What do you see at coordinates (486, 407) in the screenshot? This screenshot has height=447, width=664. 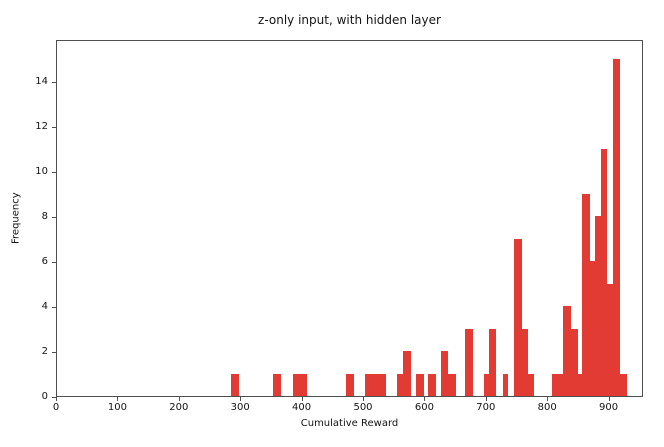 I see `x-tick-label: 700` at bounding box center [486, 407].